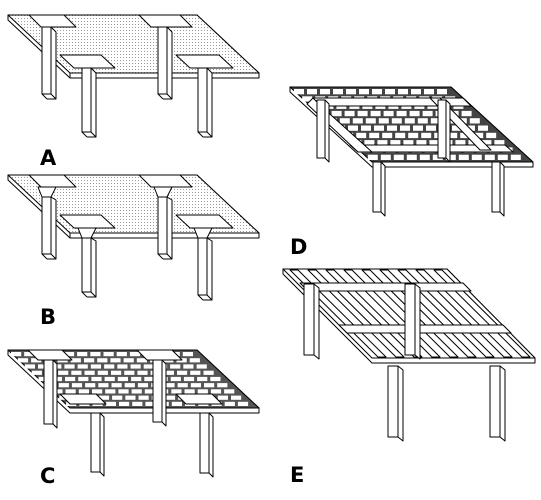 The image size is (541, 500). Describe the element at coordinates (47, 476) in the screenshot. I see `panel-c-label: C` at that location.